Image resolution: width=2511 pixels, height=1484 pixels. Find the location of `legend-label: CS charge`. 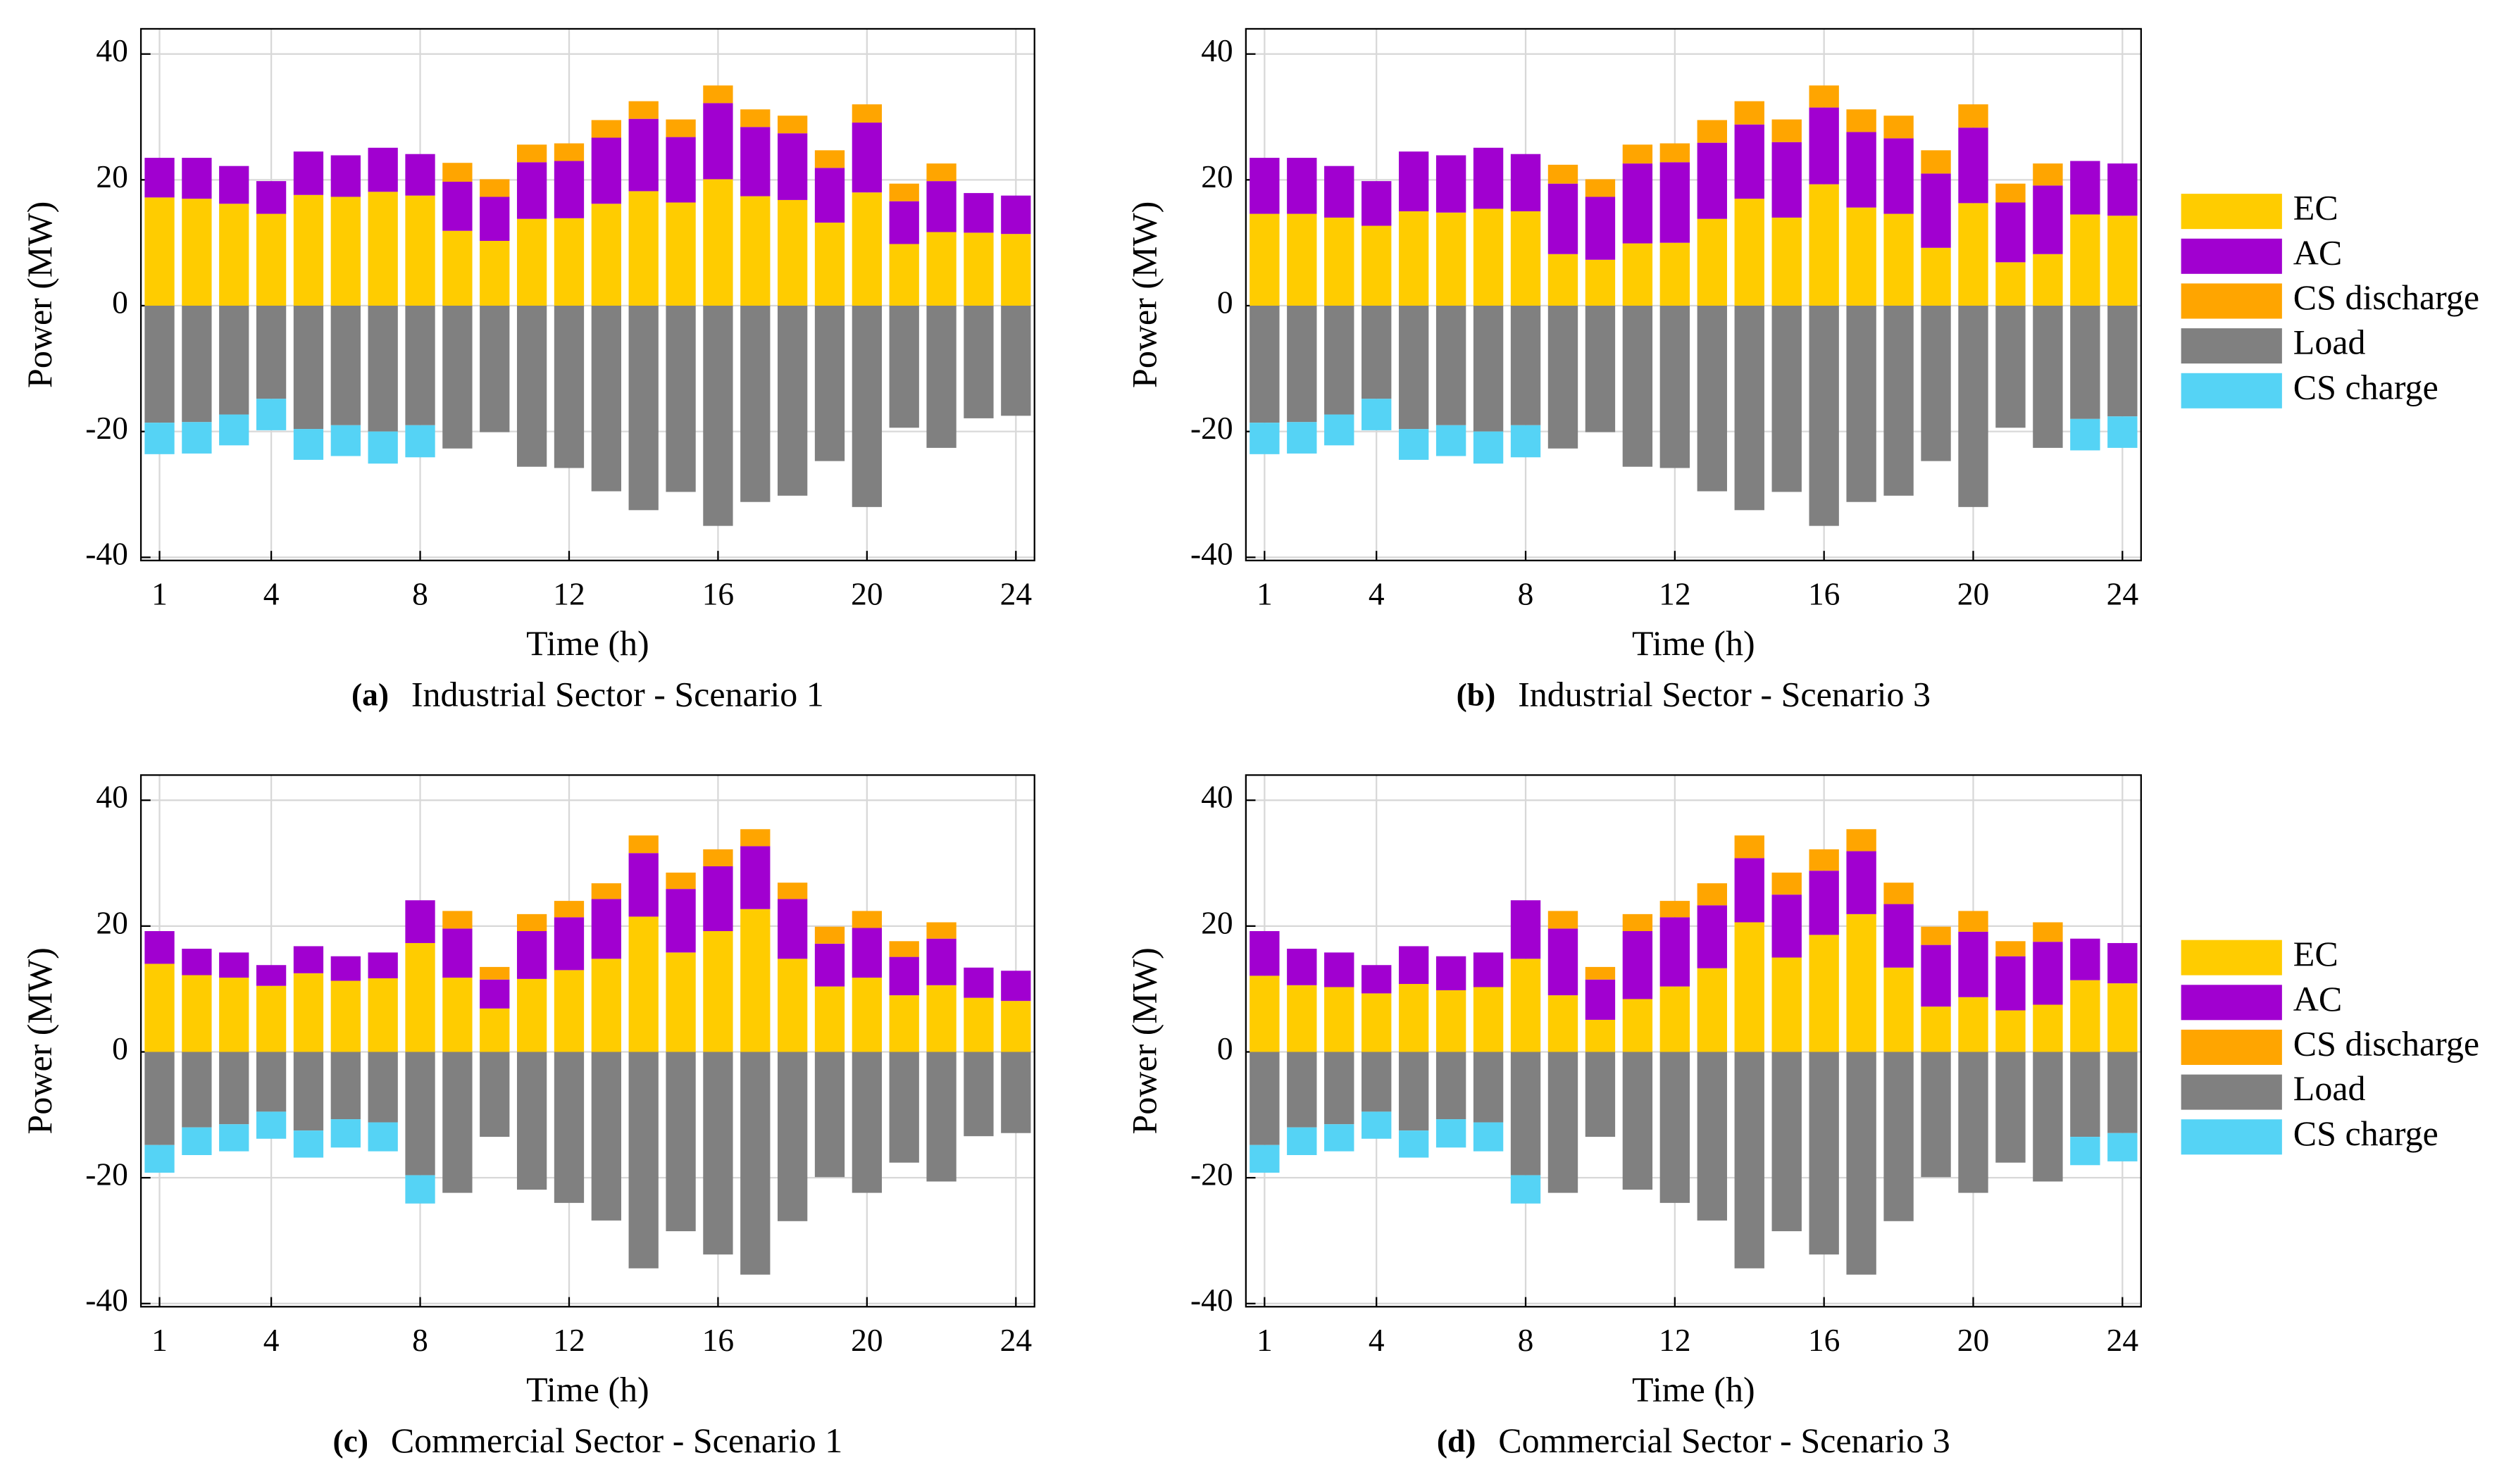

legend-label: CS charge is located at coordinates (2366, 386).